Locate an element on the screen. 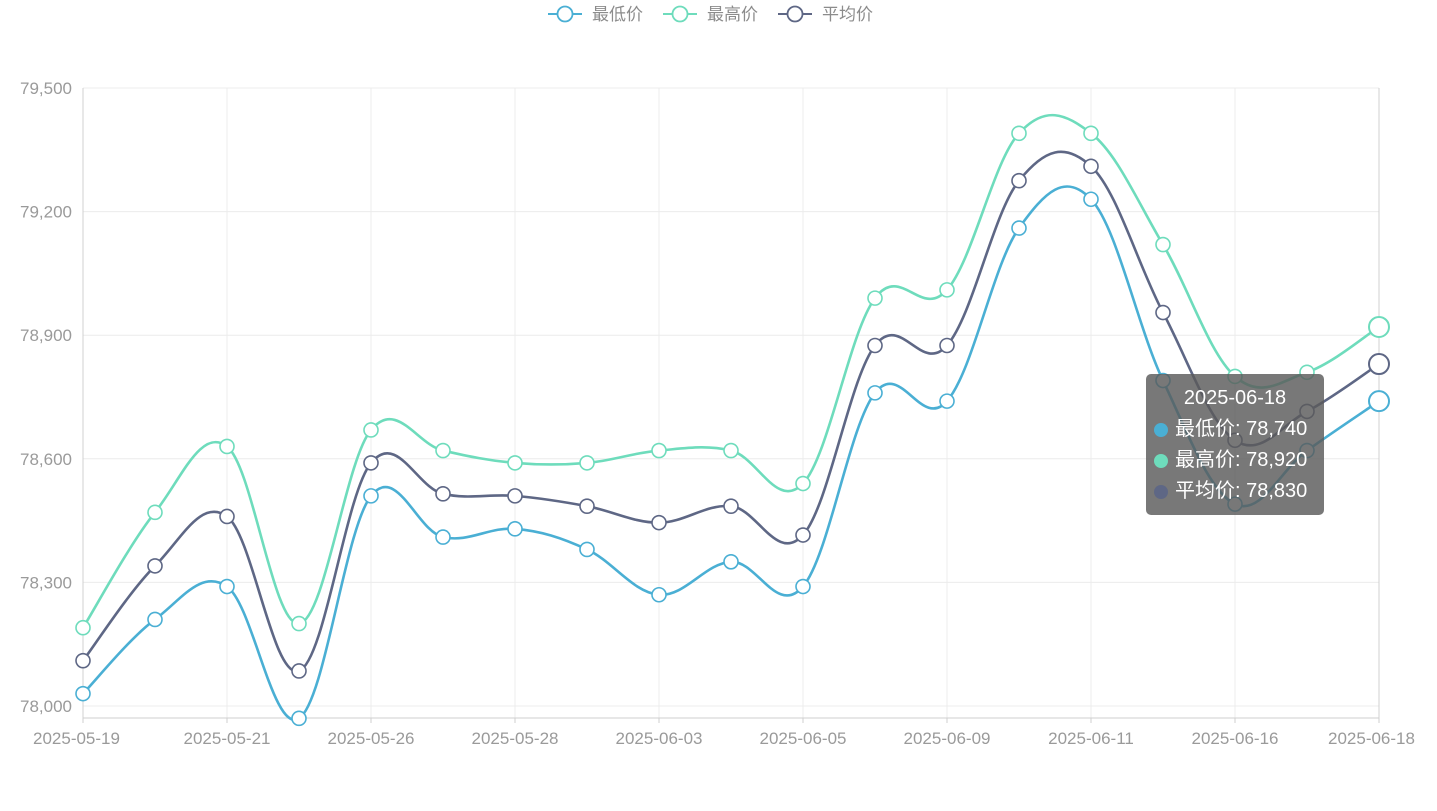 The height and width of the screenshot is (811, 1437). x-tick-label: 2025-06-09 is located at coordinates (947, 738).